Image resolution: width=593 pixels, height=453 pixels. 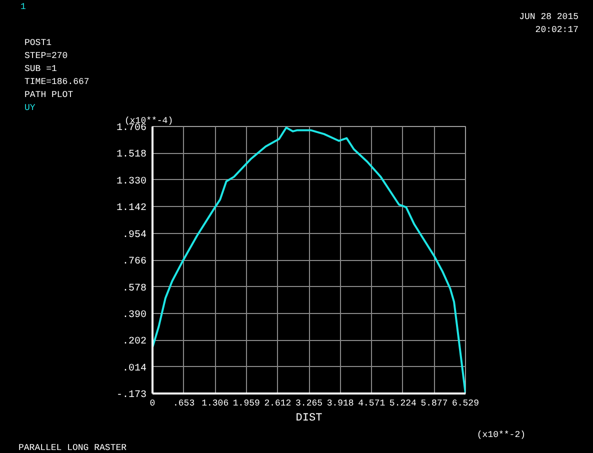 I want to click on x-tick-label: 4.571, so click(x=372, y=403).